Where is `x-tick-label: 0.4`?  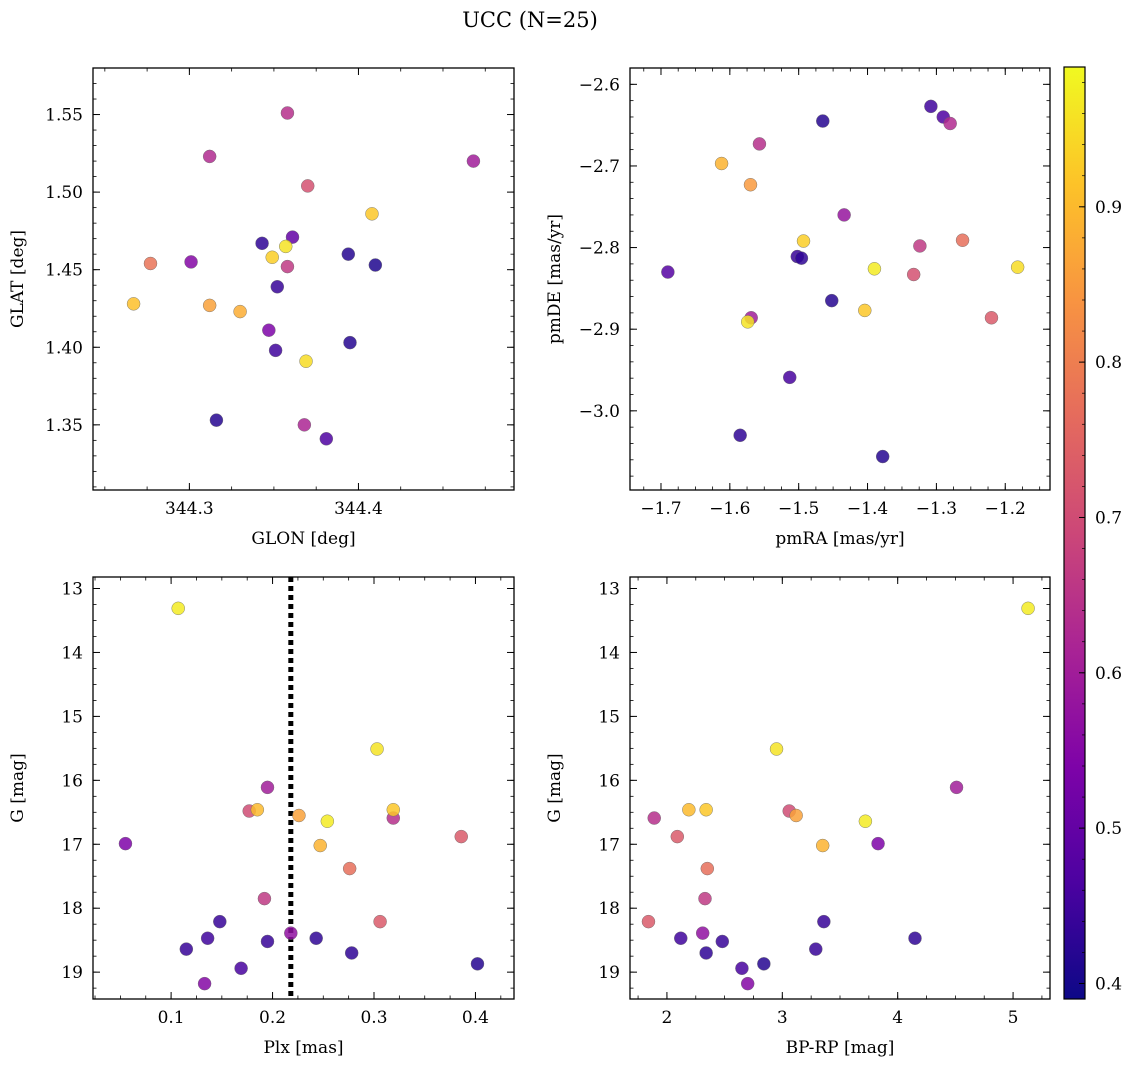
x-tick-label: 0.4 is located at coordinates (475, 1018).